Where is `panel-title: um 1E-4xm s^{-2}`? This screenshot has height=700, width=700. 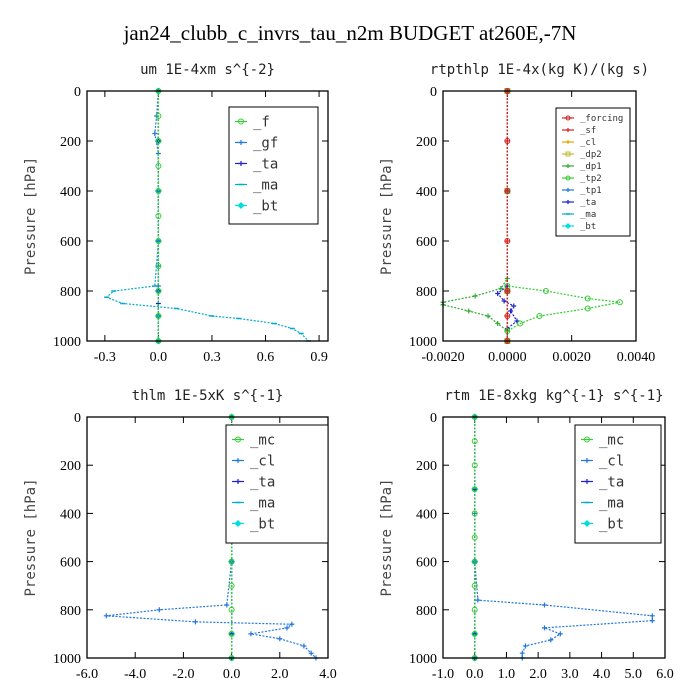
panel-title: um 1E-4xm s^{-2} is located at coordinates (207, 70).